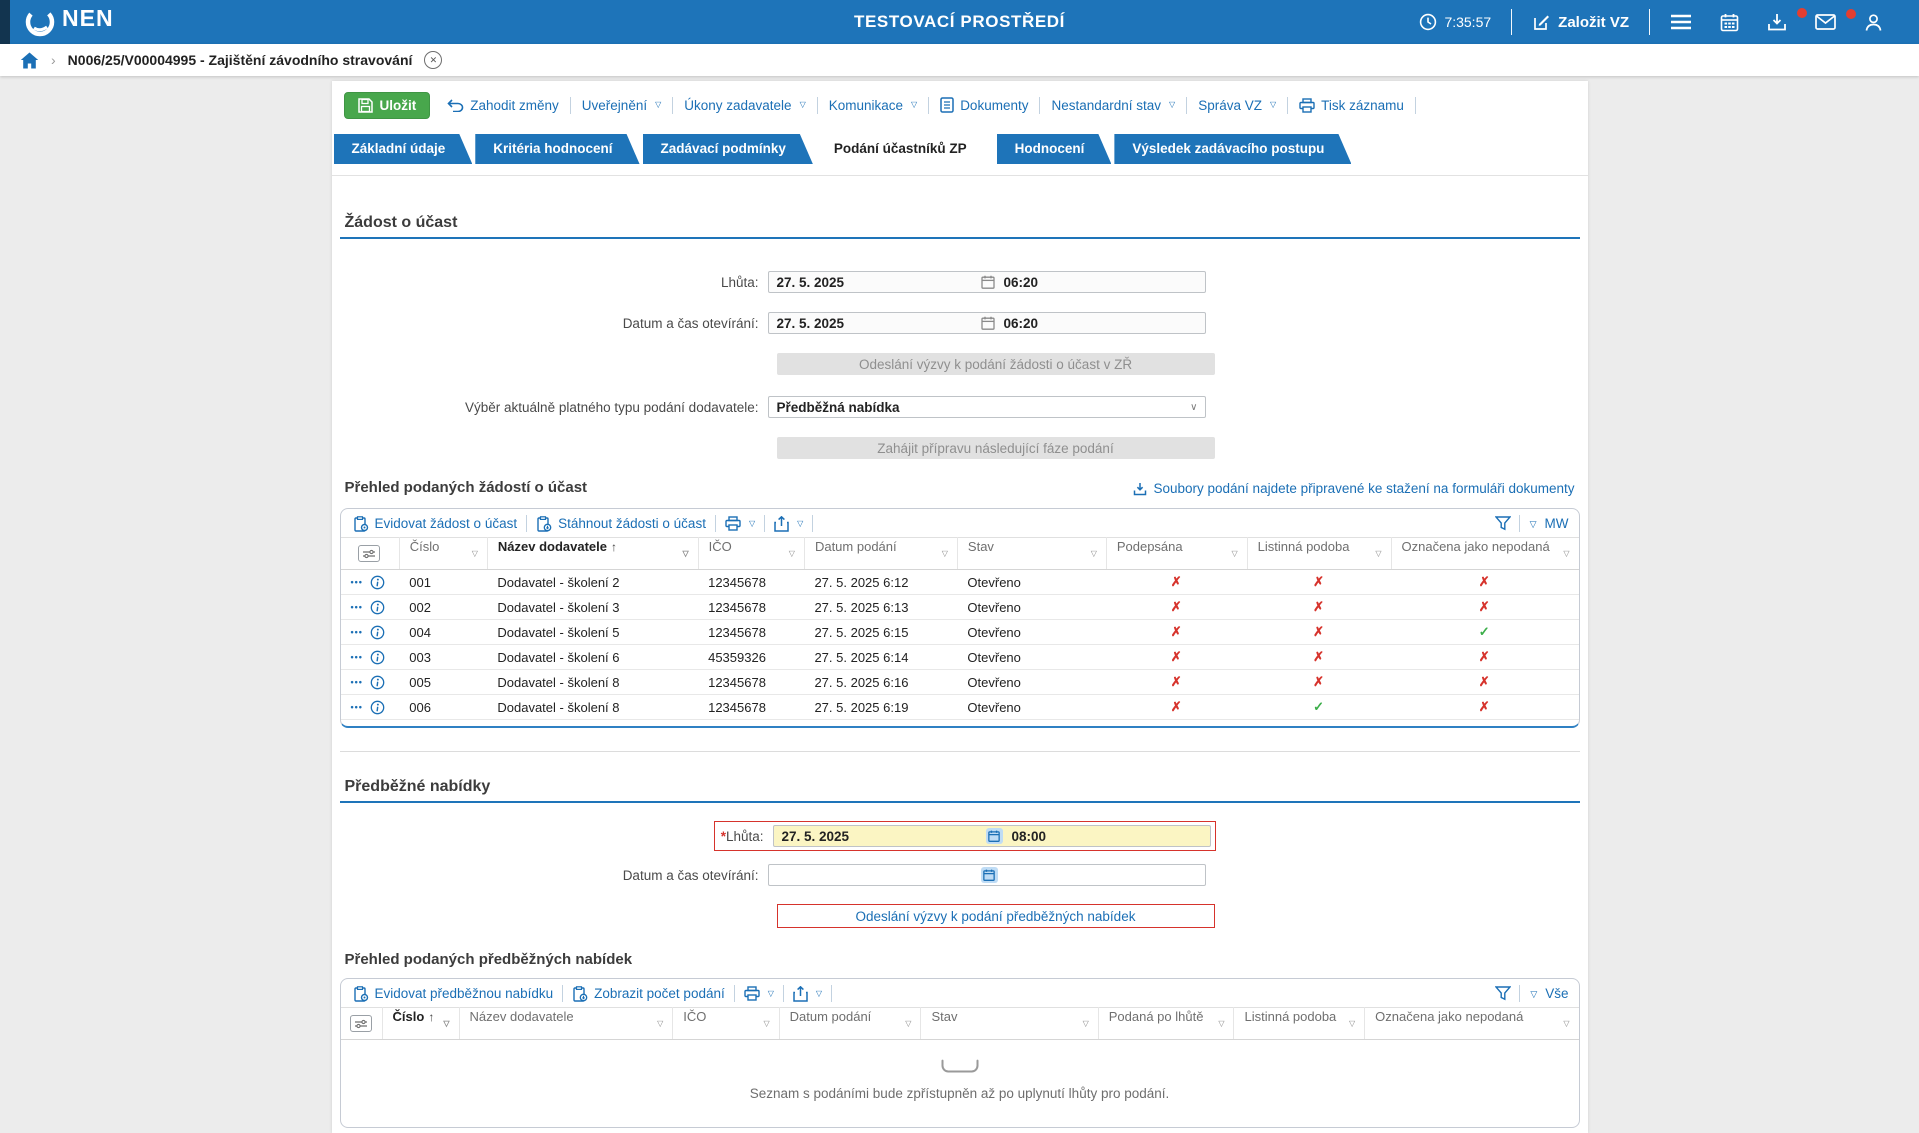  What do you see at coordinates (1557, 993) in the screenshot?
I see `view-selector: Vše` at bounding box center [1557, 993].